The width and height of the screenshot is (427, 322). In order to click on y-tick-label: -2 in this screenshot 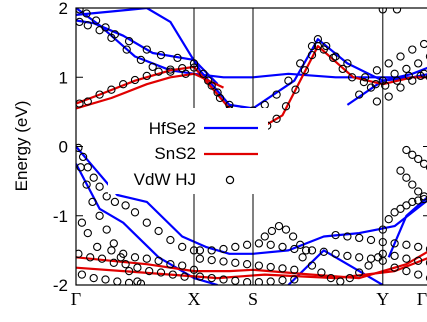, I will do `click(60, 285)`.